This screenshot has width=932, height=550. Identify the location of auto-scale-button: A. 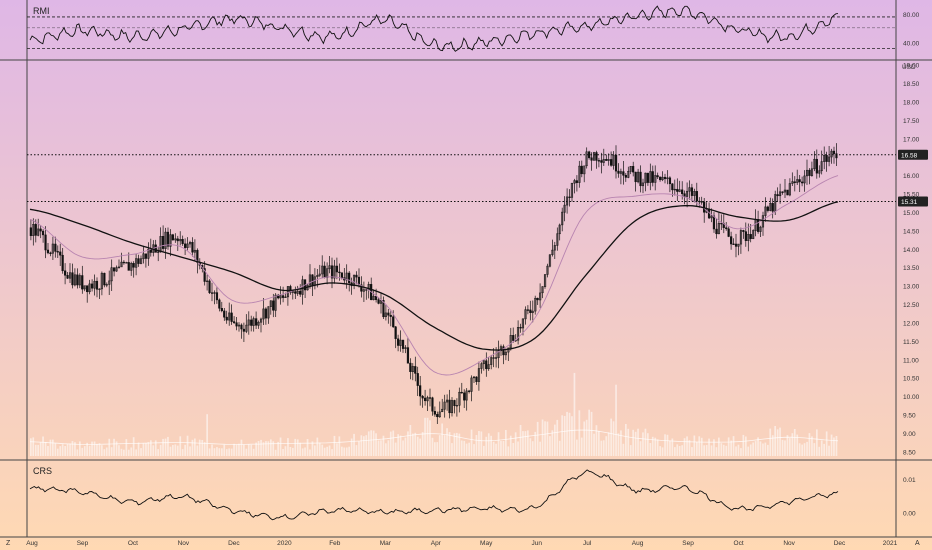
(917, 543).